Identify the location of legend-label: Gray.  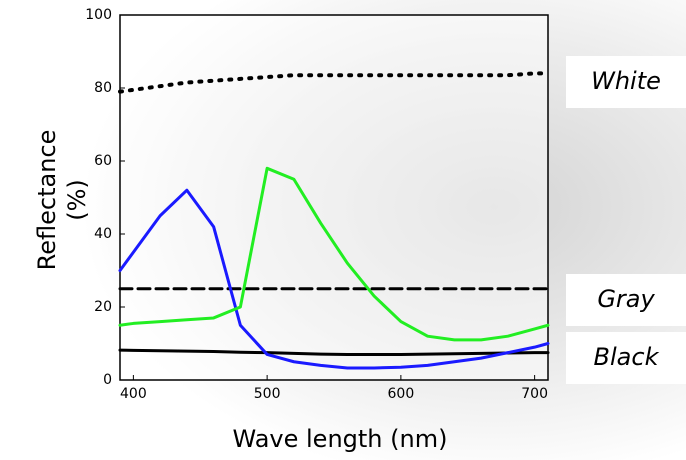
(626, 299).